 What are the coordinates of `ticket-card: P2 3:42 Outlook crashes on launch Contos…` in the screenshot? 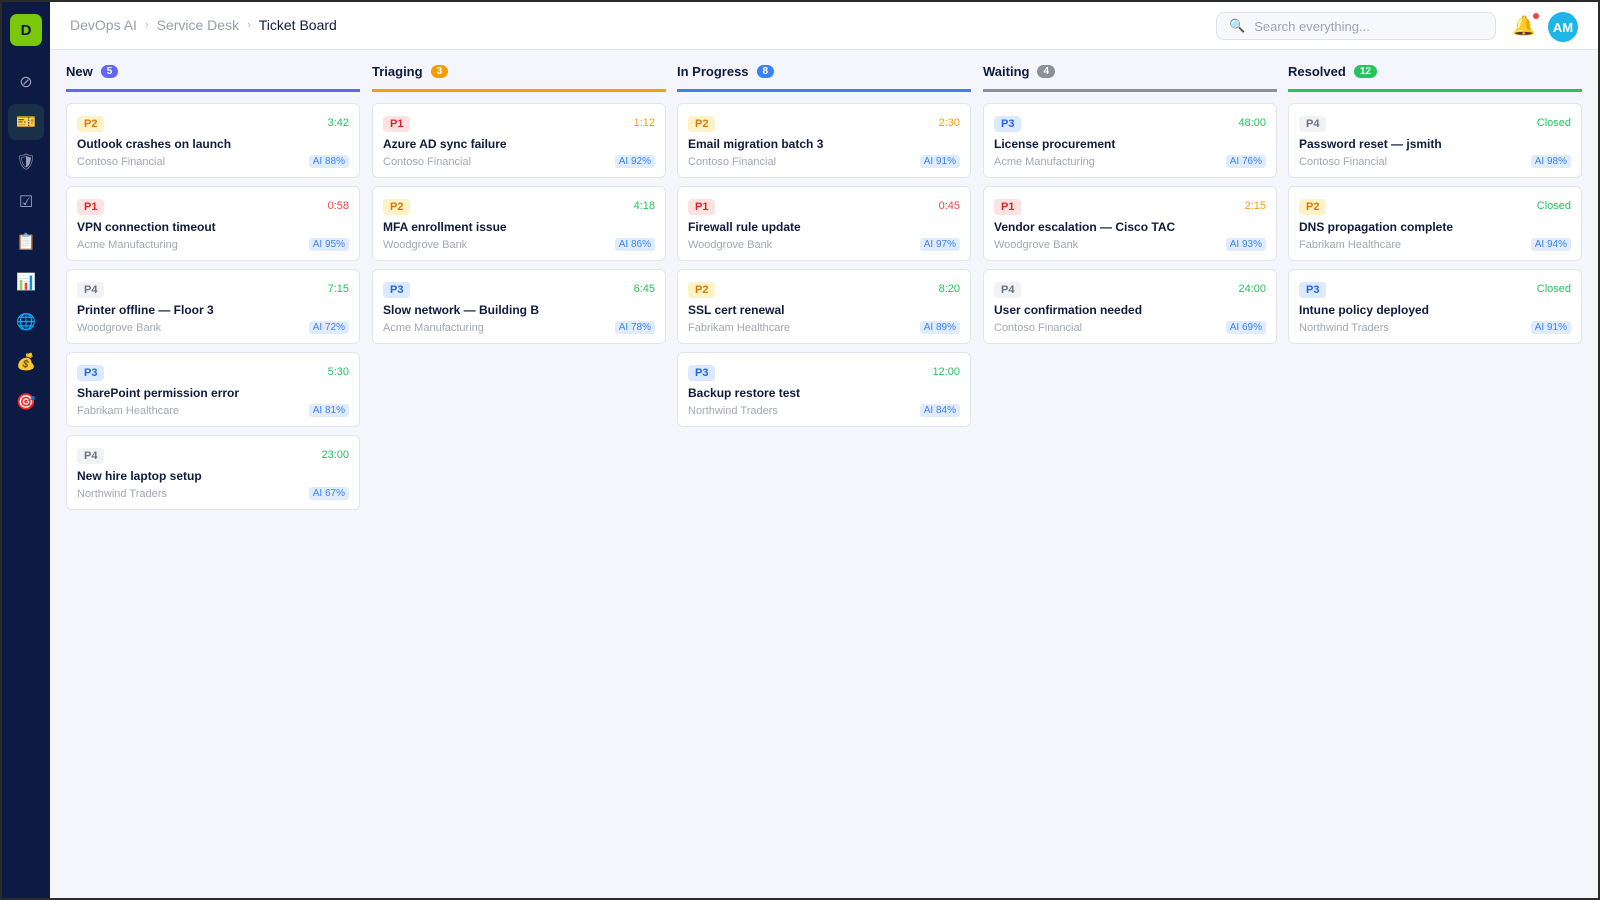 It's located at (213, 140).